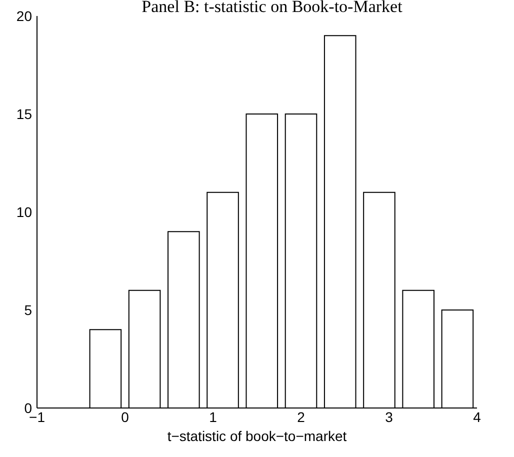 The image size is (514, 457). Describe the element at coordinates (24, 16) in the screenshot. I see `y-tick-label: 20` at that location.